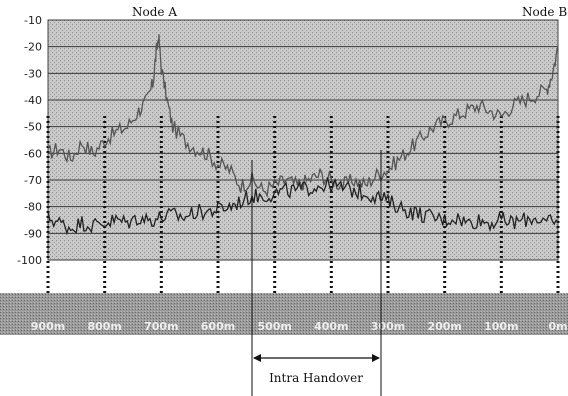 This screenshot has width=568, height=396. Describe the element at coordinates (33, 207) in the screenshot. I see `y-tick-label: -80` at that location.